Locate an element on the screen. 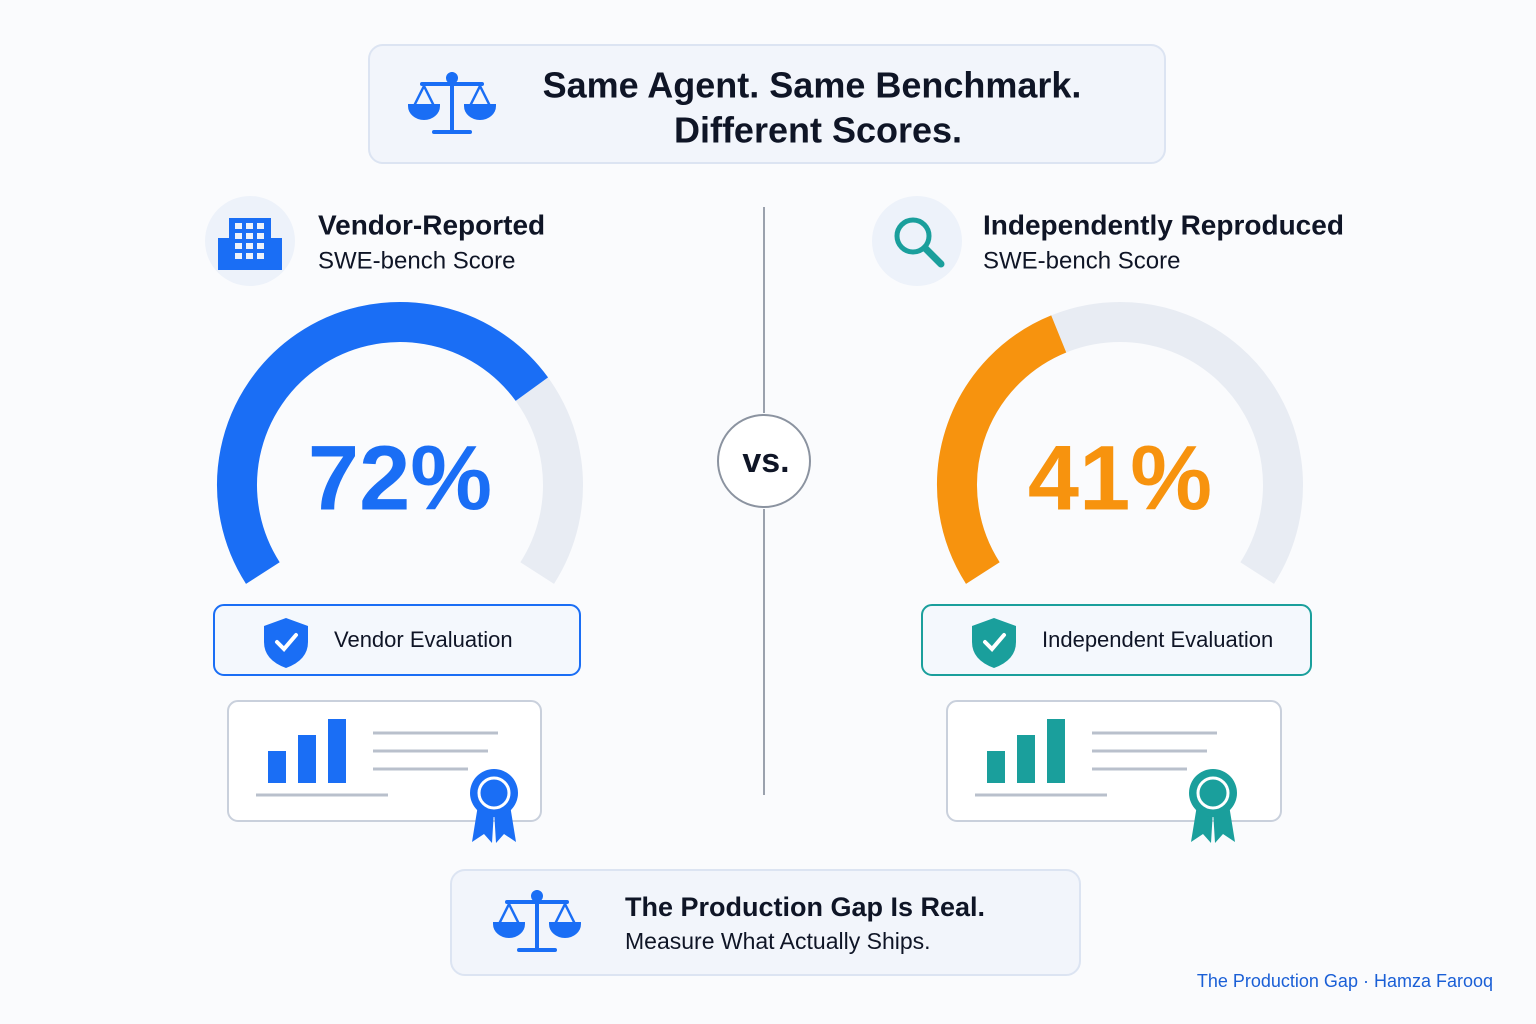 Image resolution: width=1536 pixels, height=1024 pixels. vs-circle is located at coordinates (764, 461).